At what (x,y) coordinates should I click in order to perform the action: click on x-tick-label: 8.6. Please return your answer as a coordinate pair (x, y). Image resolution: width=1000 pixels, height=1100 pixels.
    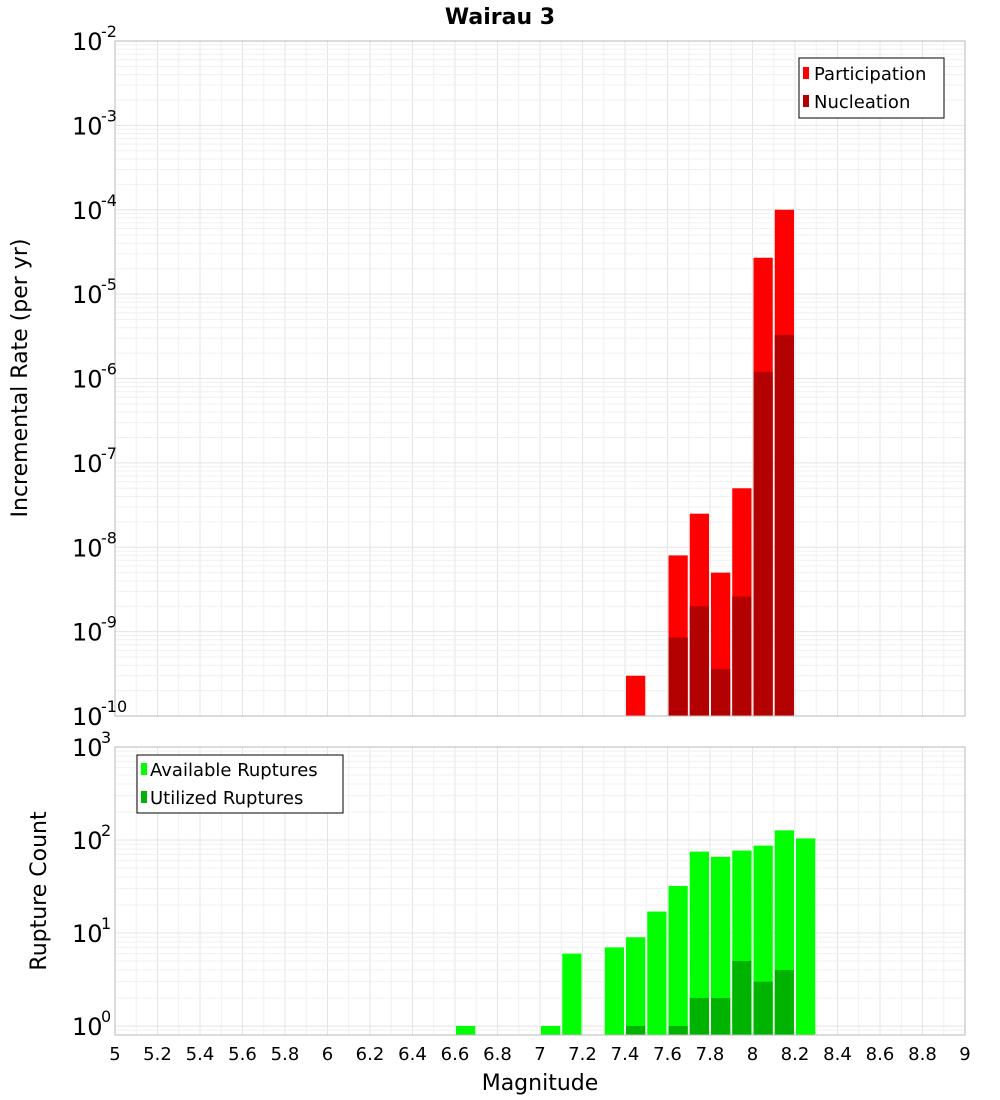
    Looking at the image, I should click on (880, 1054).